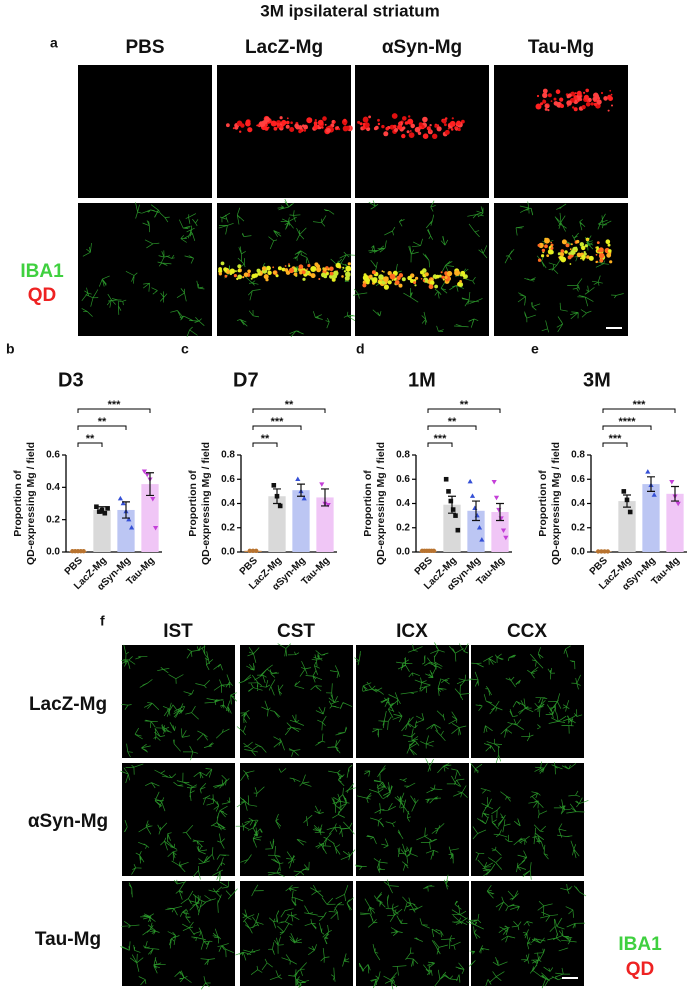 This screenshot has width=700, height=992. I want to click on y-tick-label: 0.4, so click(403, 503).